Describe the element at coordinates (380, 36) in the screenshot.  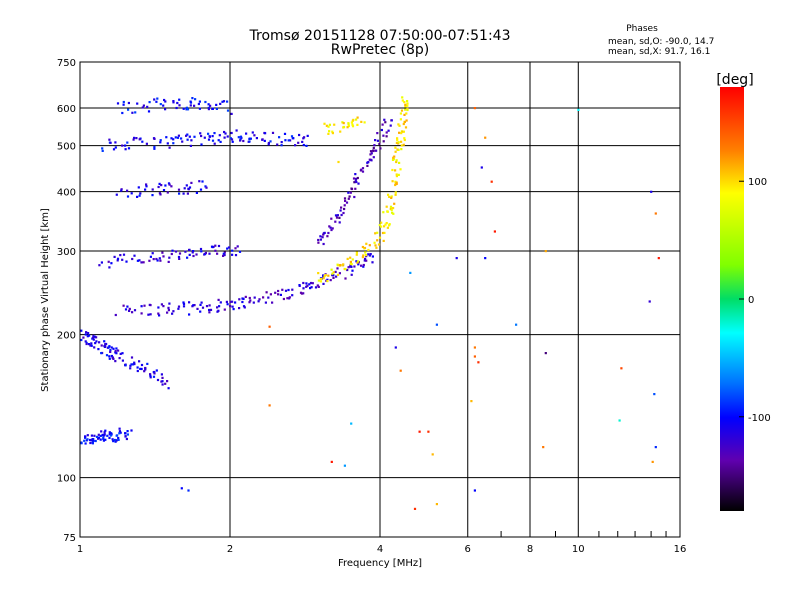
I see `chart-title: Tromsø 20151128 07:50:00-07:51:43` at that location.